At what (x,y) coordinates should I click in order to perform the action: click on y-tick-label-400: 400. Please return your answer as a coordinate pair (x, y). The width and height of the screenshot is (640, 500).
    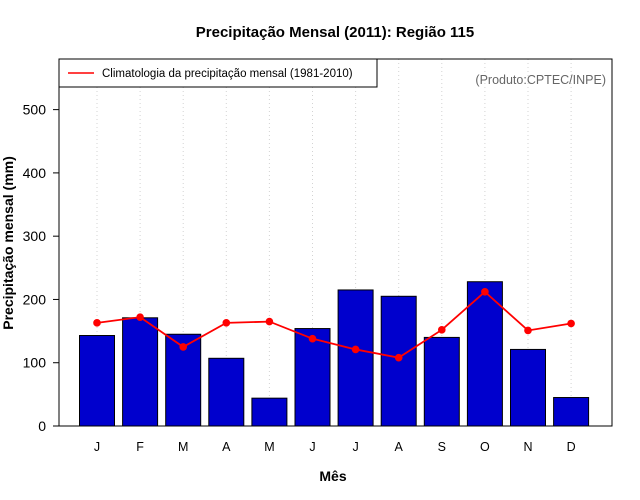
    Looking at the image, I should click on (35, 173).